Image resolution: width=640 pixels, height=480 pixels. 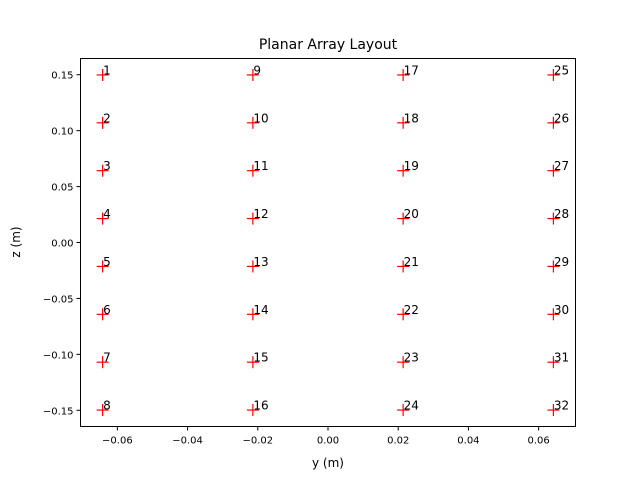 I want to click on element-index-label: 1, so click(x=107, y=70).